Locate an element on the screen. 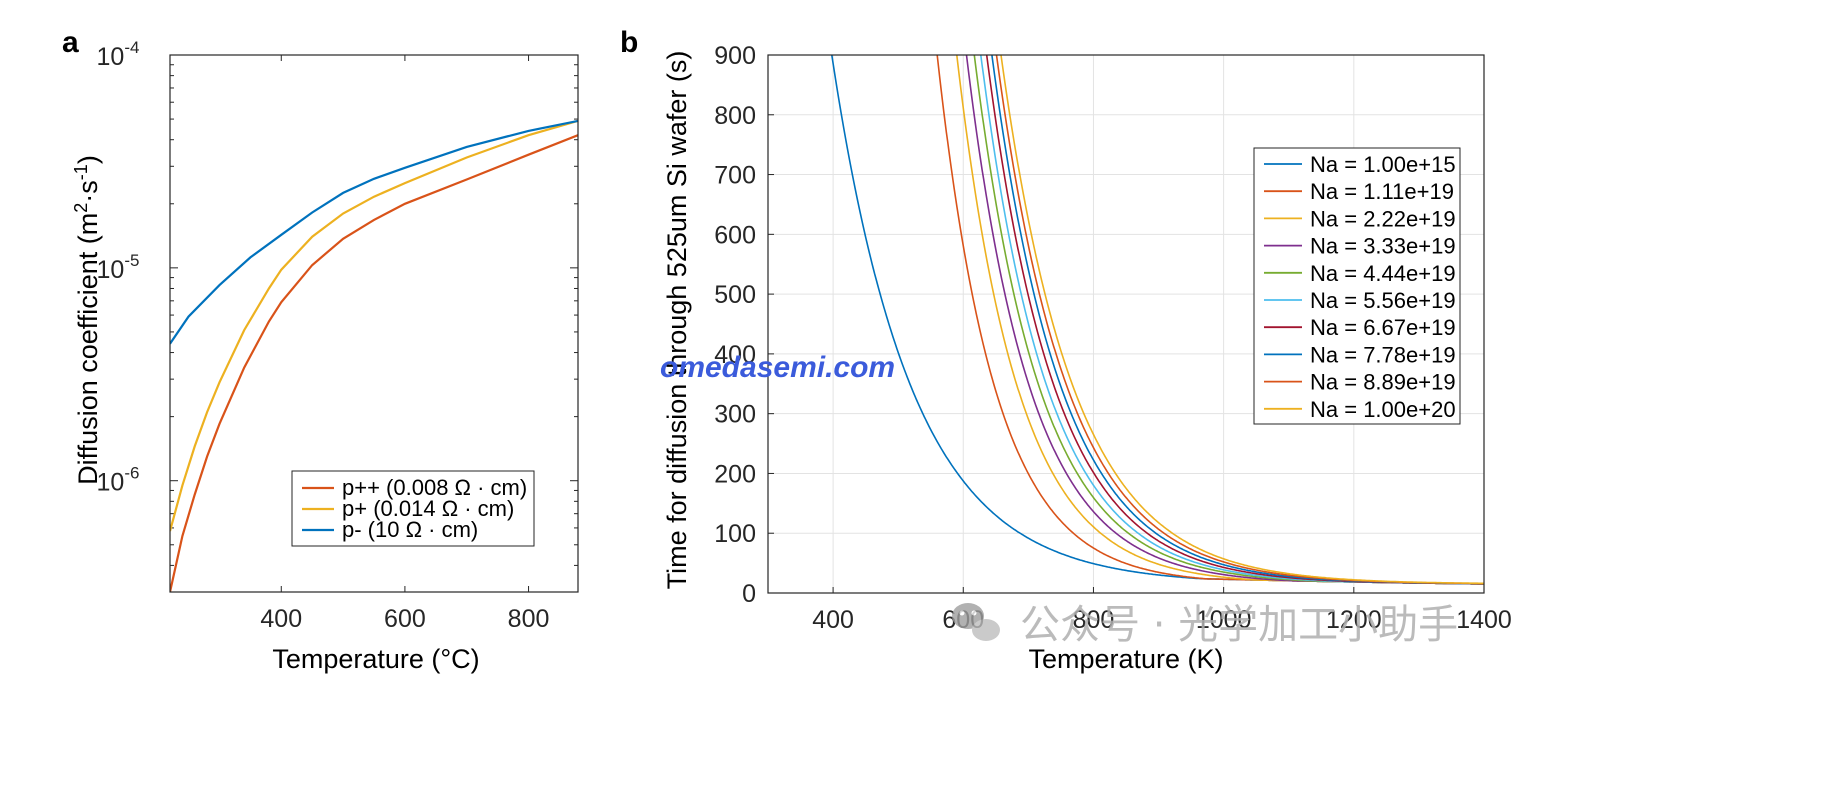 This screenshot has height=811, width=1845. chart-a-ylabel: Diffusion coefficient (m2·s-1) is located at coordinates (87, 320).